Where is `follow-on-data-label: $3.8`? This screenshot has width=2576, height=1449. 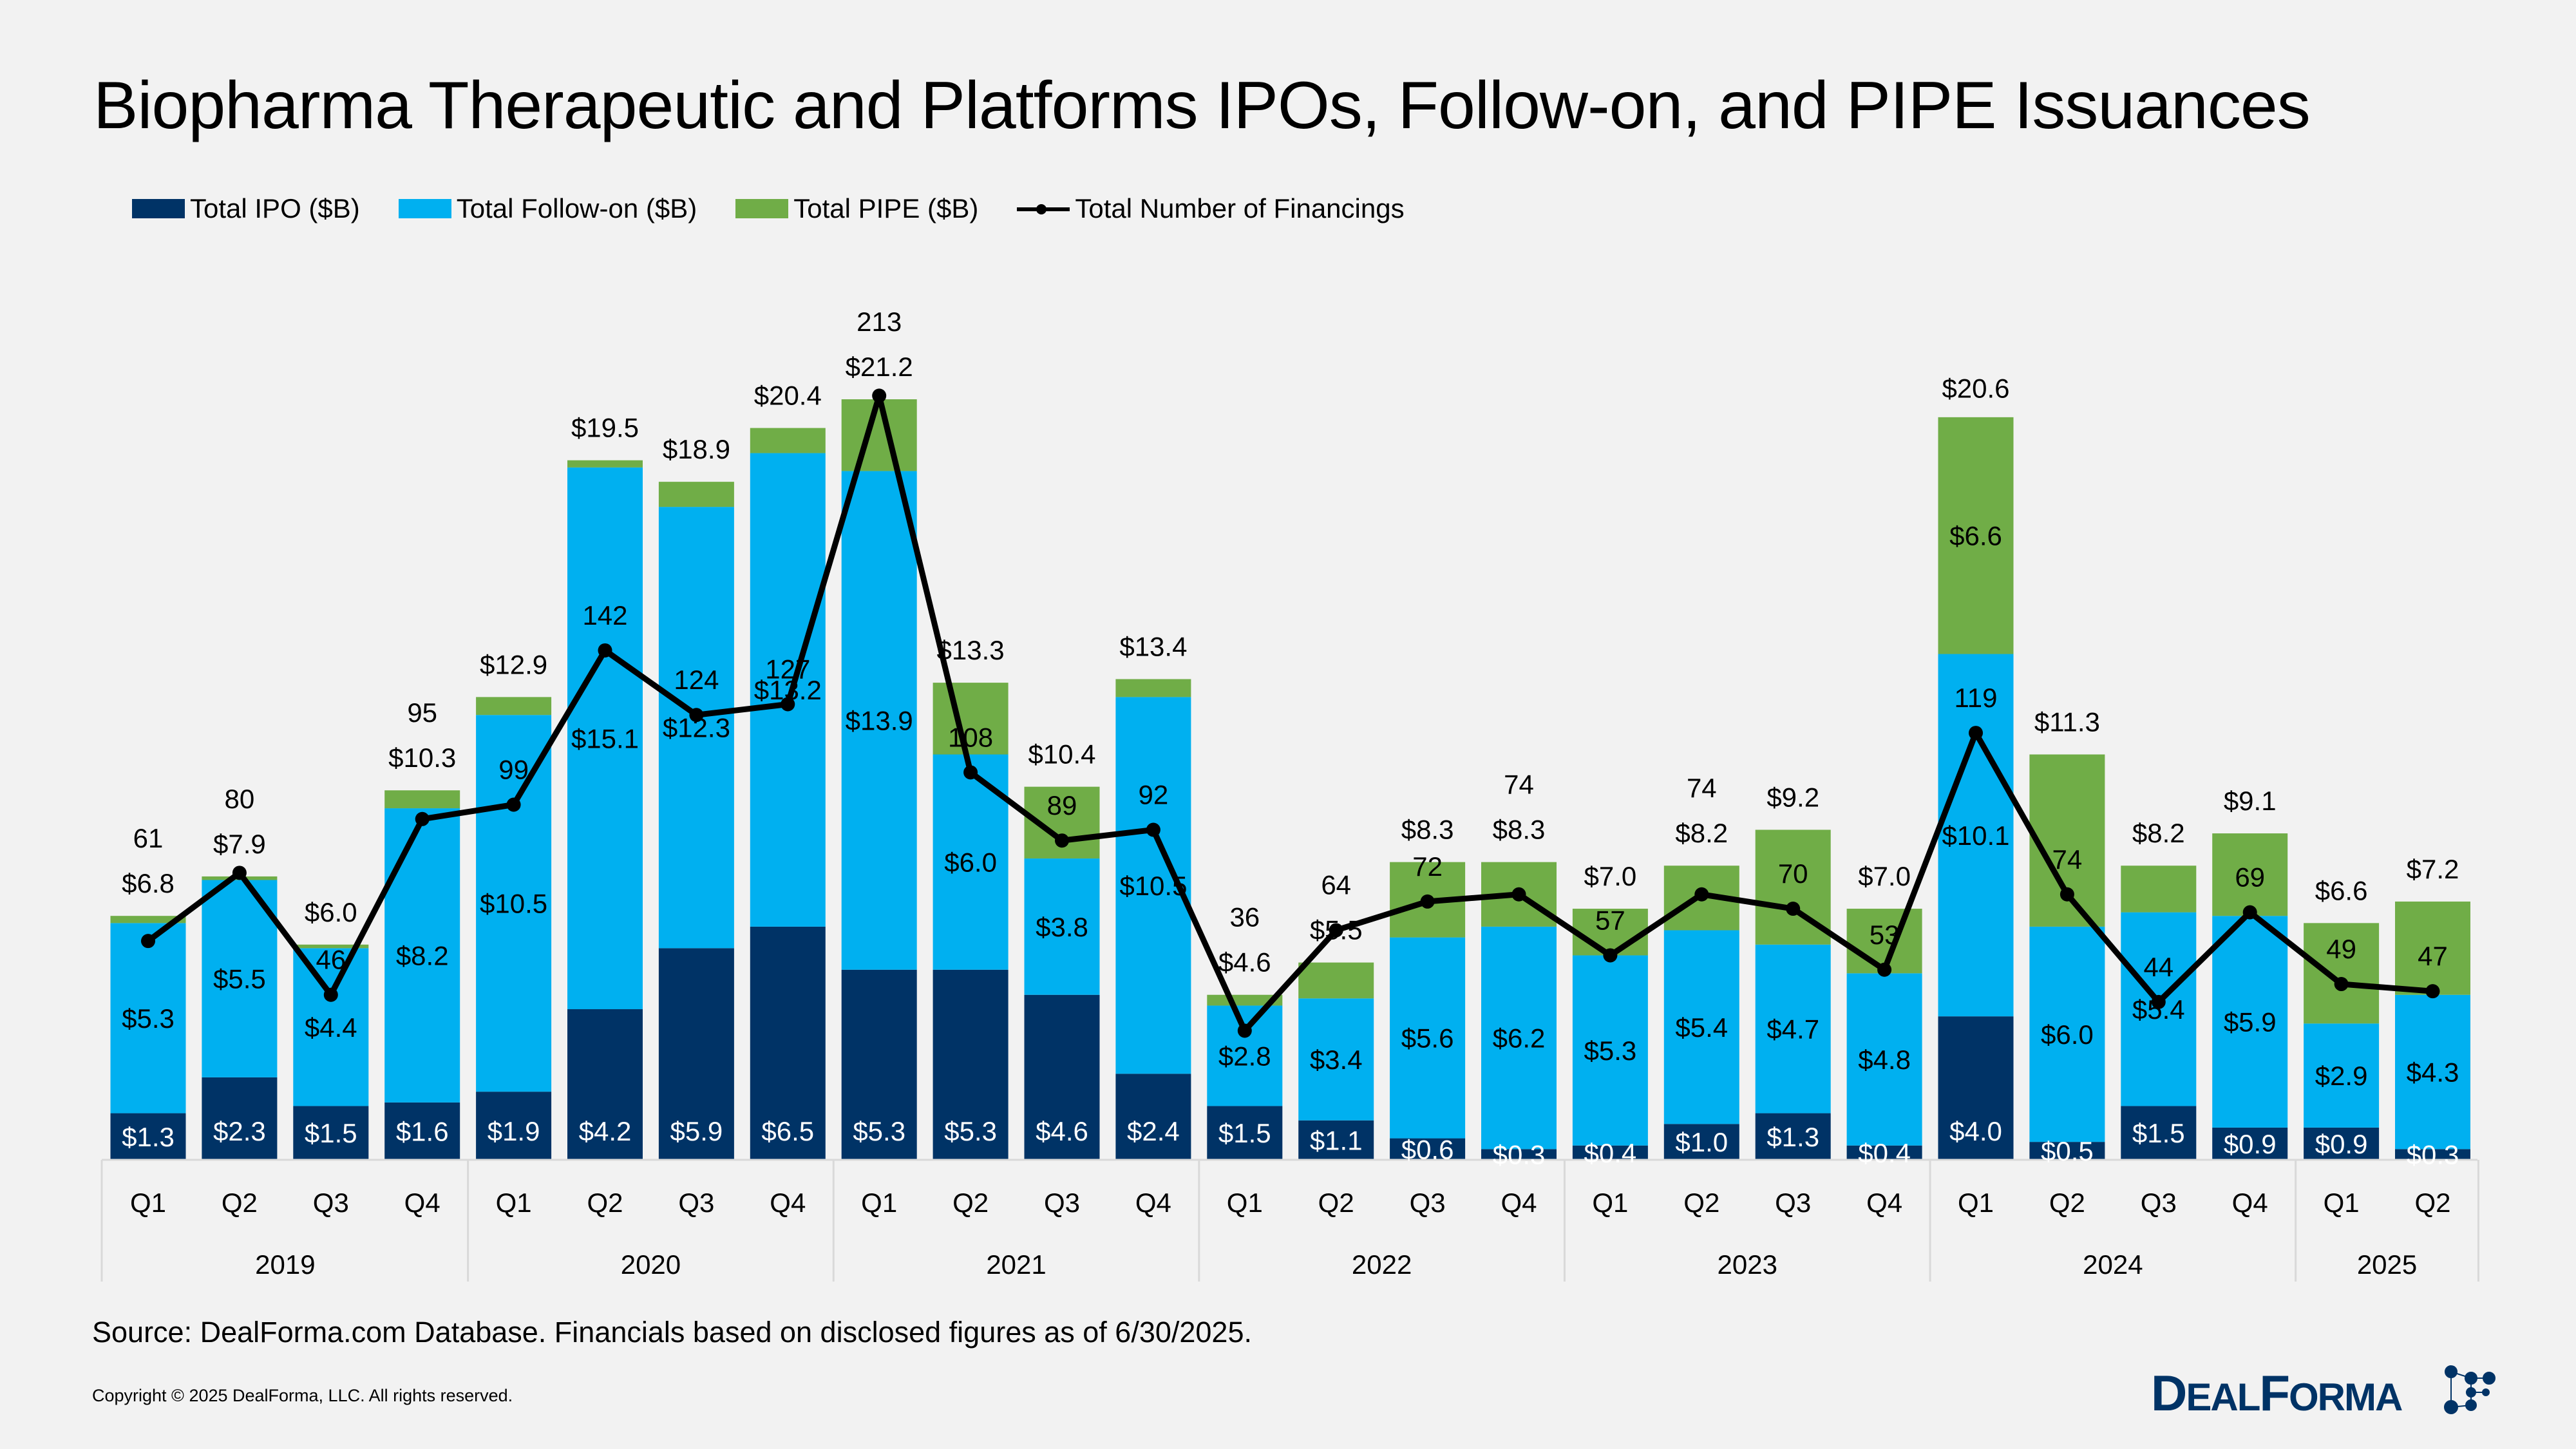 follow-on-data-label: $3.8 is located at coordinates (1062, 927).